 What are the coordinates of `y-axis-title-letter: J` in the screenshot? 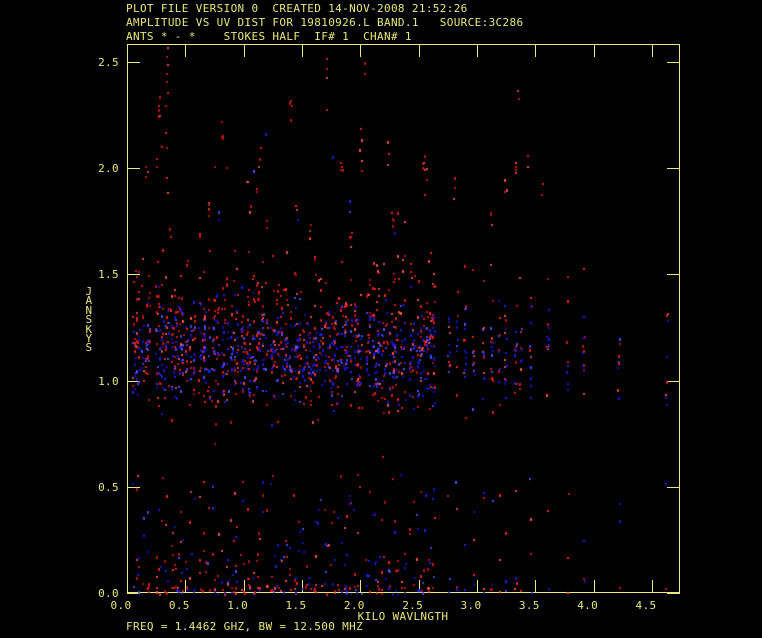 It's located at (89, 291).